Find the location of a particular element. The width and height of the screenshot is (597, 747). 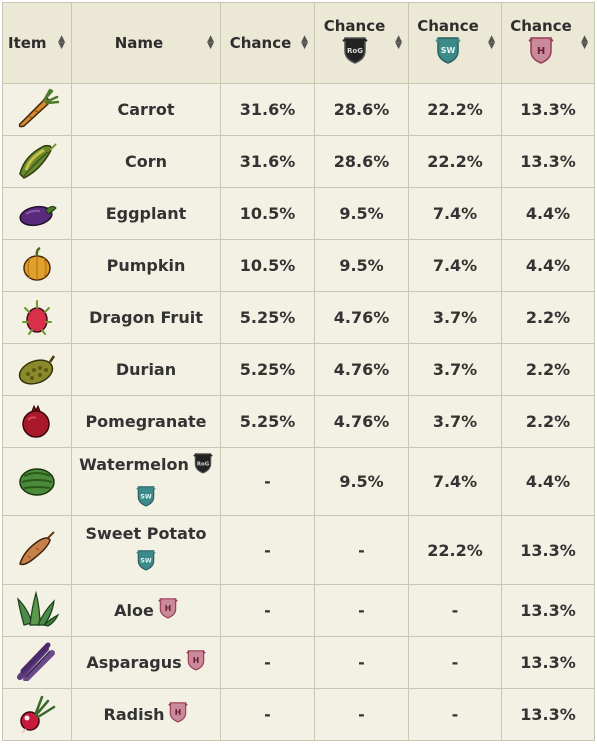

column-header-item: Item ▲ ▼ is located at coordinates (37, 43).